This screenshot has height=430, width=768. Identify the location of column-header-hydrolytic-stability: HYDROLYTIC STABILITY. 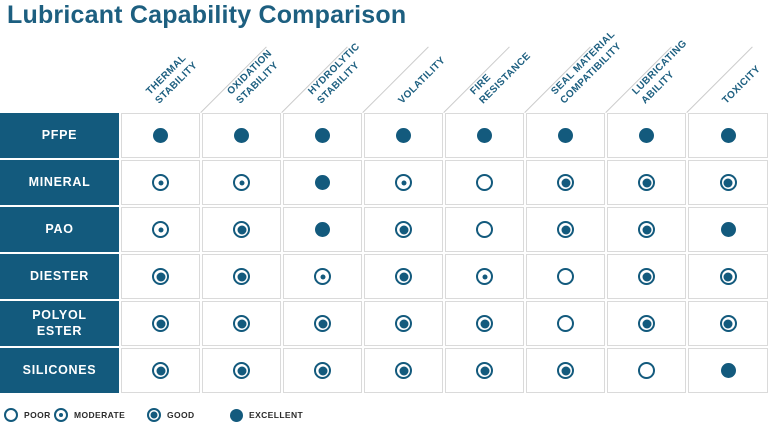
(334, 74).